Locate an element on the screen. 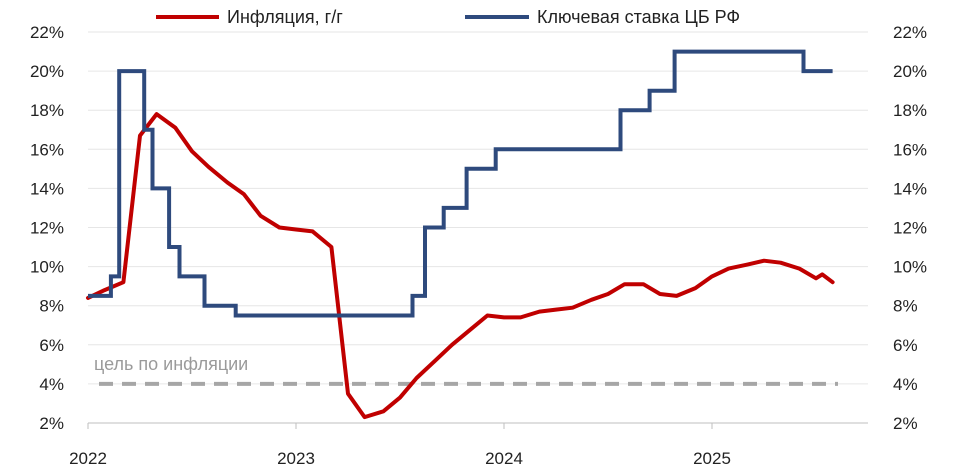 The height and width of the screenshot is (476, 963). legend-label-inflation: Инфляция, г/г is located at coordinates (285, 17).